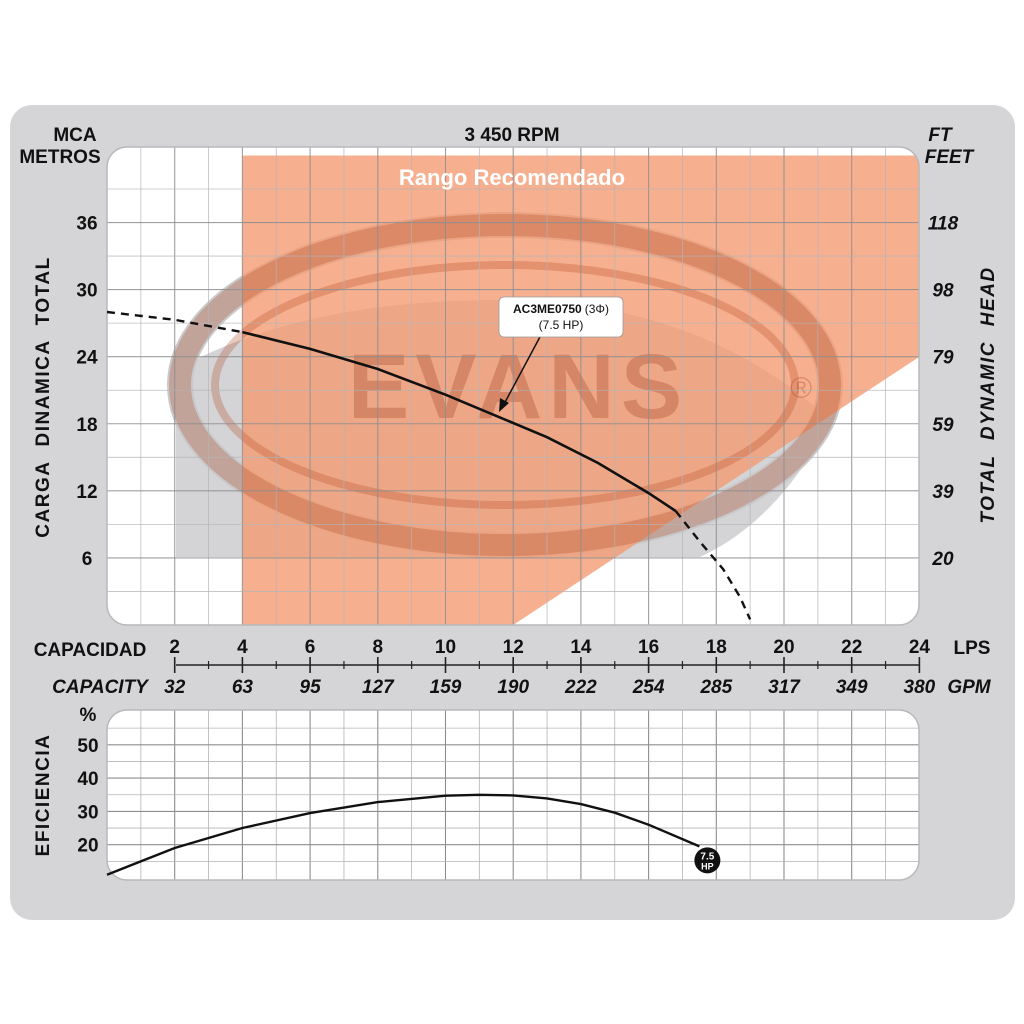 The image size is (1024, 1024). Describe the element at coordinates (87, 812) in the screenshot. I see `eff-tick-label: 30` at that location.